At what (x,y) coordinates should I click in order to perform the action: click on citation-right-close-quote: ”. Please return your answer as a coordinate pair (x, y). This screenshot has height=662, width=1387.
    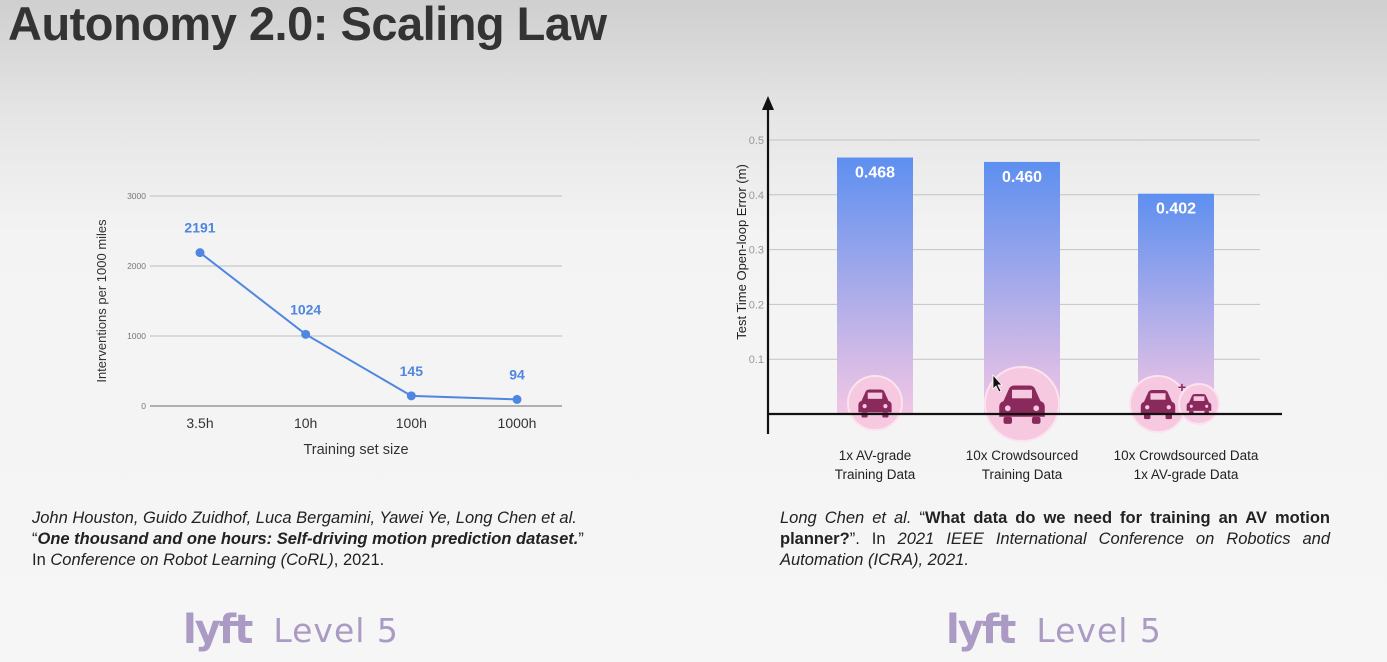
    Looking at the image, I should click on (852, 539).